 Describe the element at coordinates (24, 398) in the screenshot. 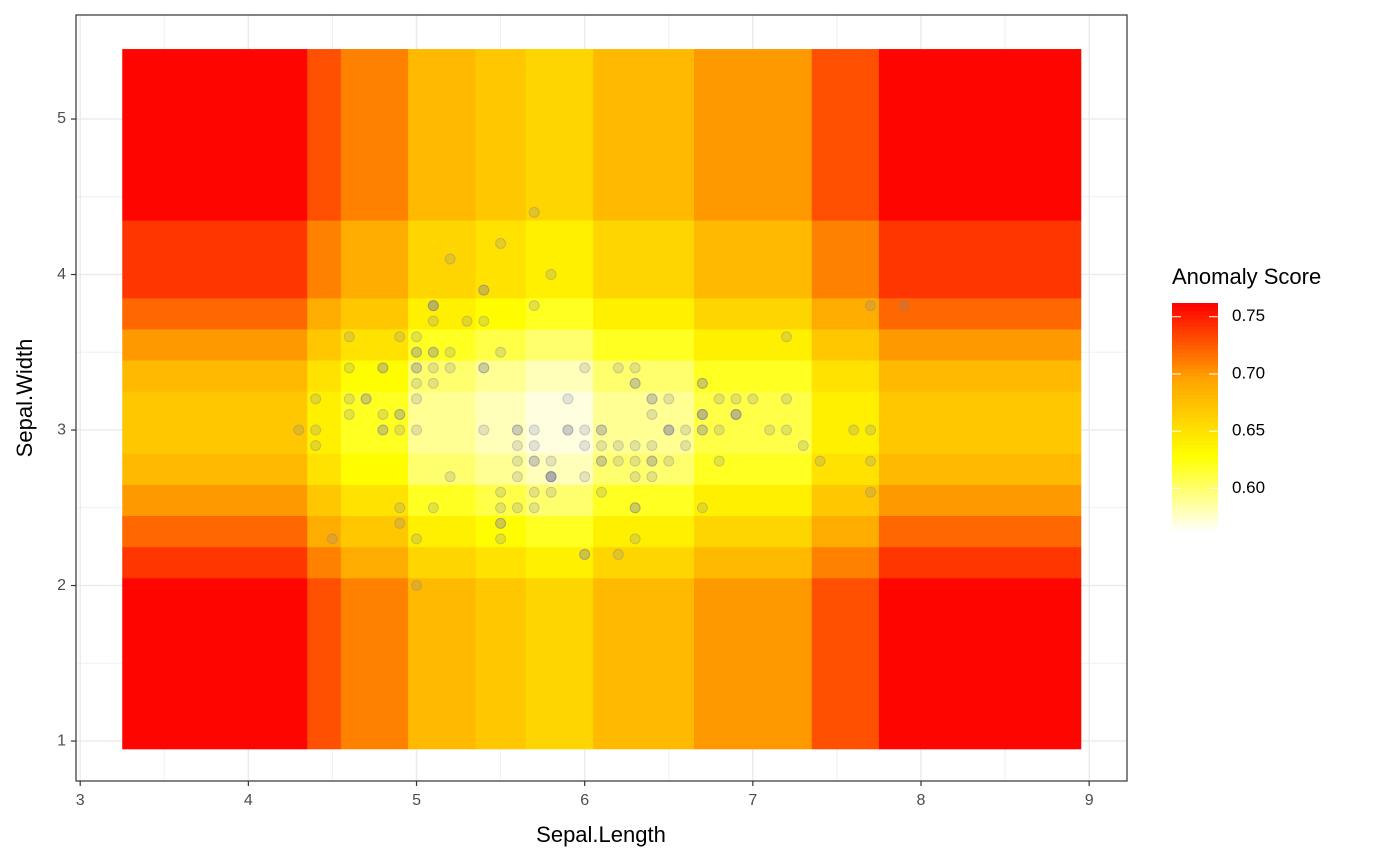

I see `y-axis-title: Sepal.Width` at that location.